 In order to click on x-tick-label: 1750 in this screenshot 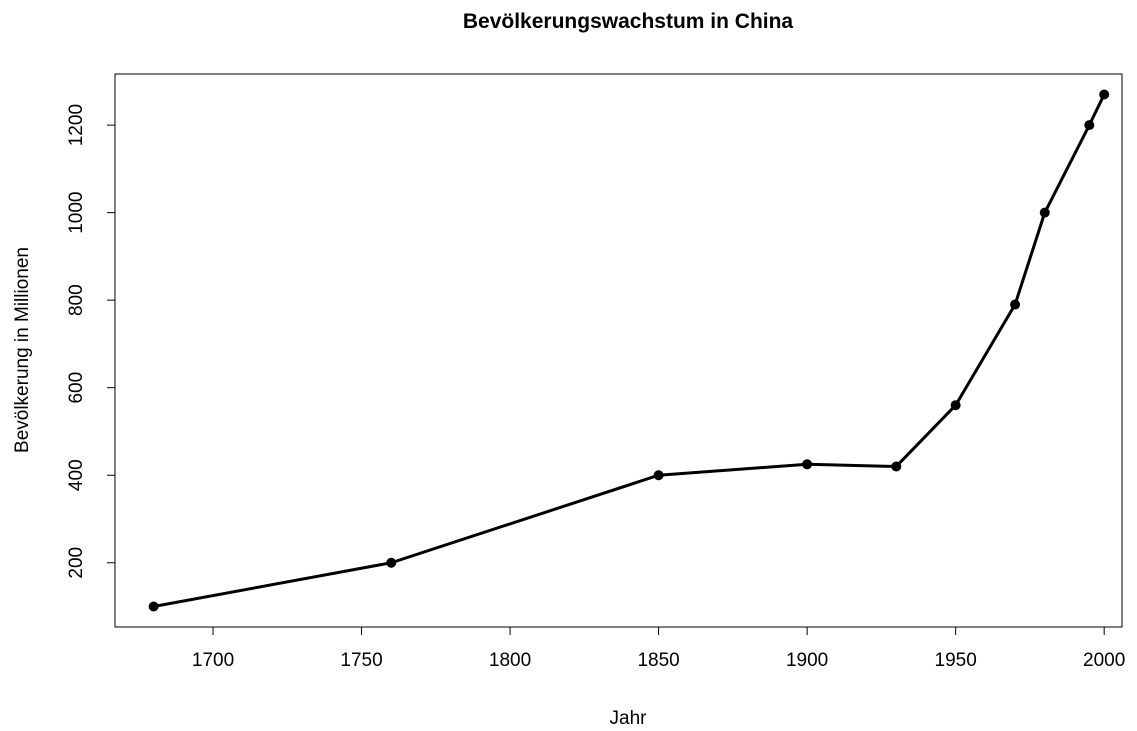, I will do `click(361, 660)`.